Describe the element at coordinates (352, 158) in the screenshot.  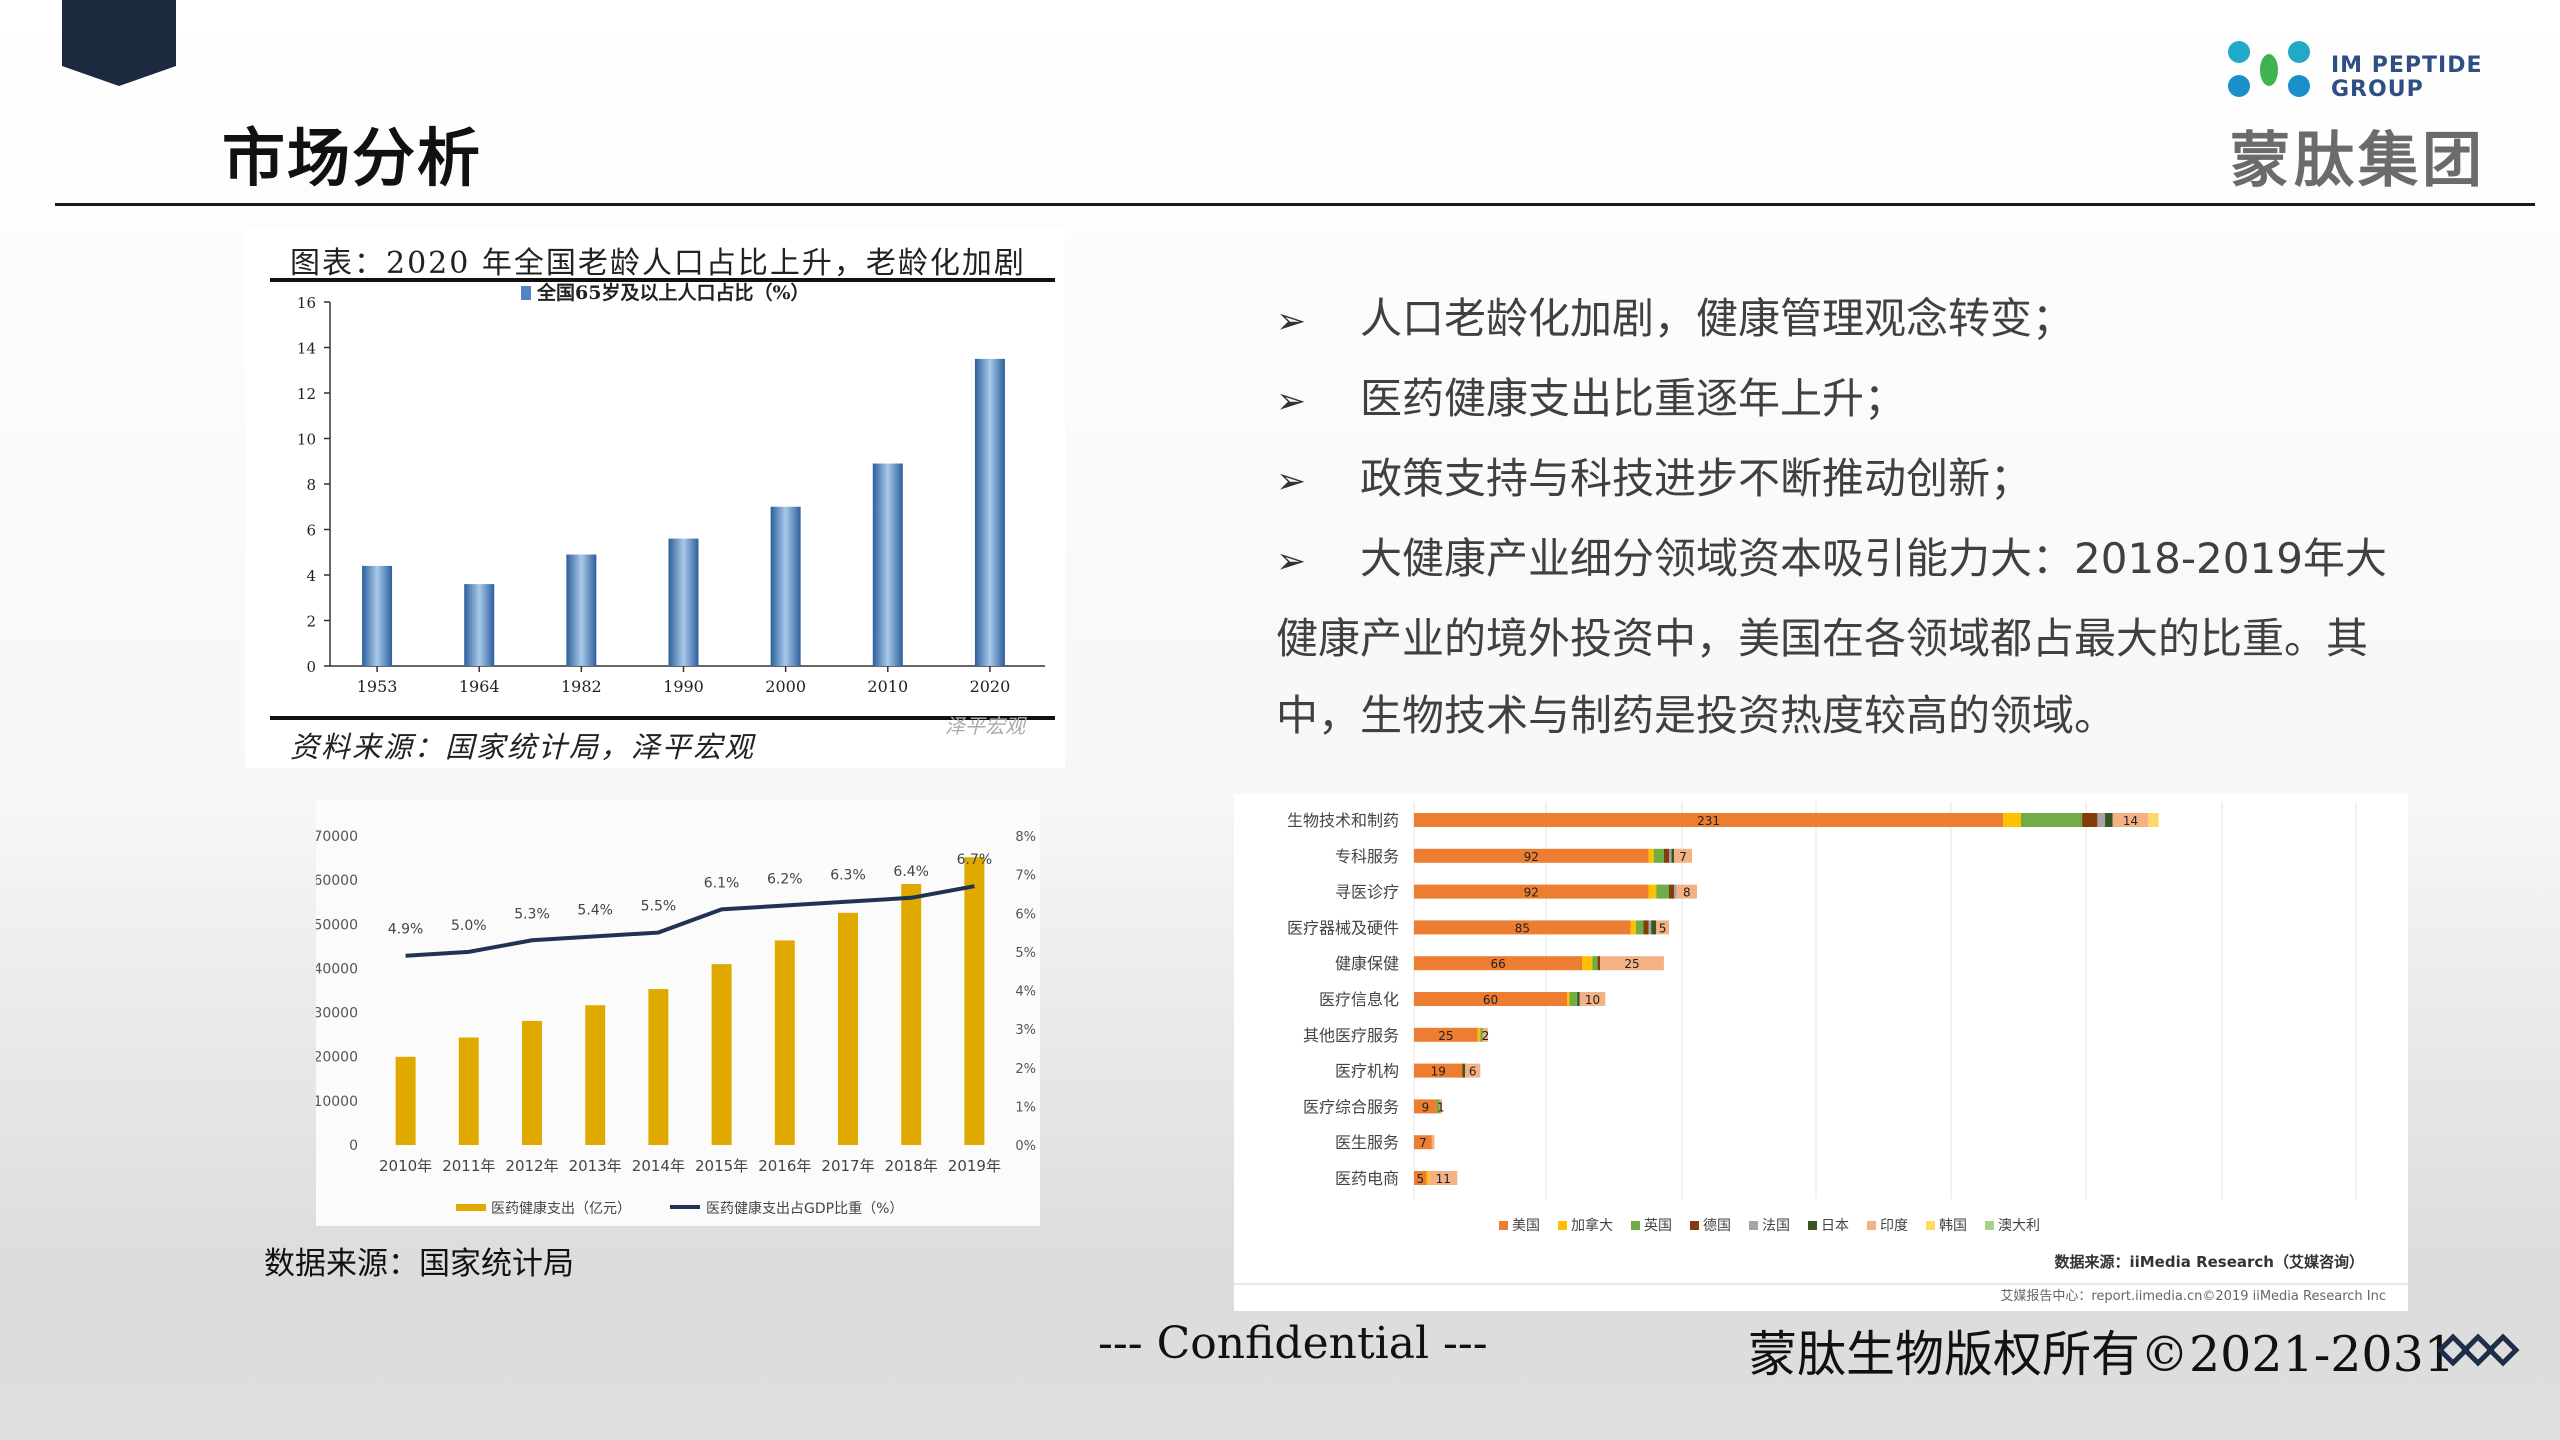
I see `page-title: 市场分析` at that location.